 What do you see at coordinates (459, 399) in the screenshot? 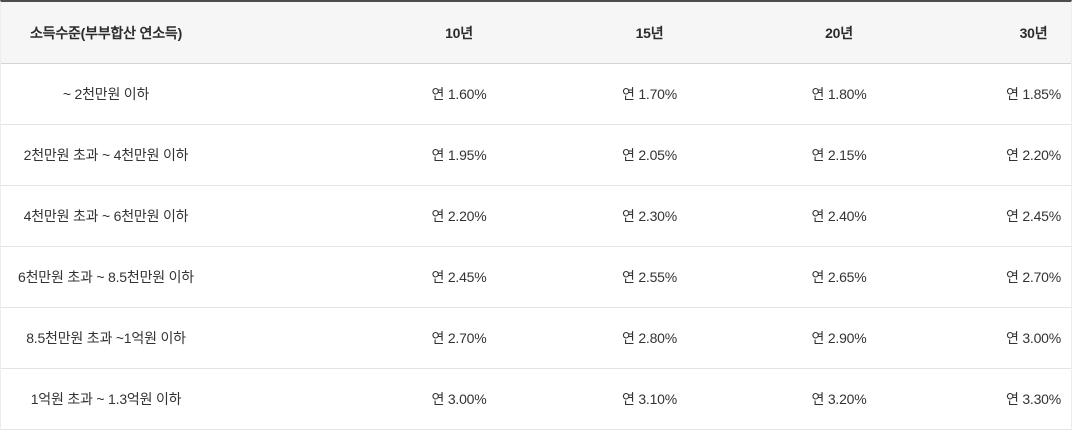
I see `rate-value-10yr: 연 3.00%` at bounding box center [459, 399].